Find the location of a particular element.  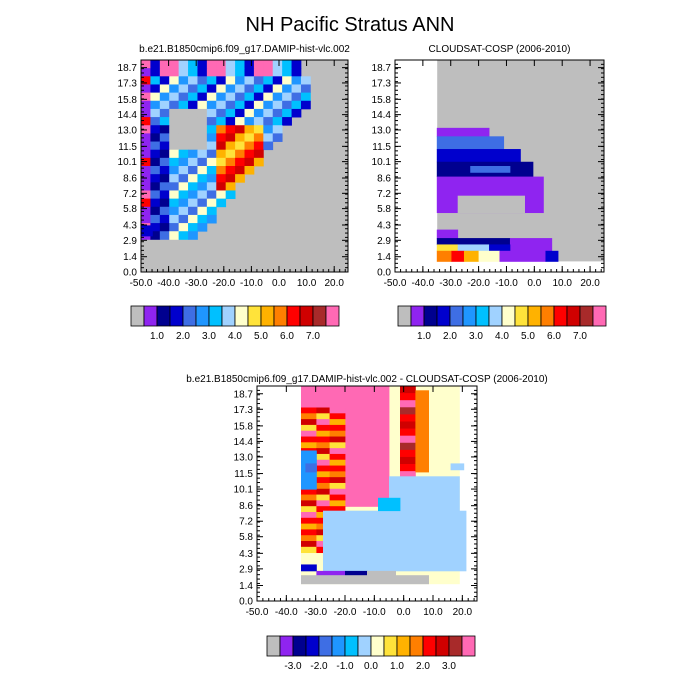

y-tick-label: 10.1 is located at coordinates (128, 162).